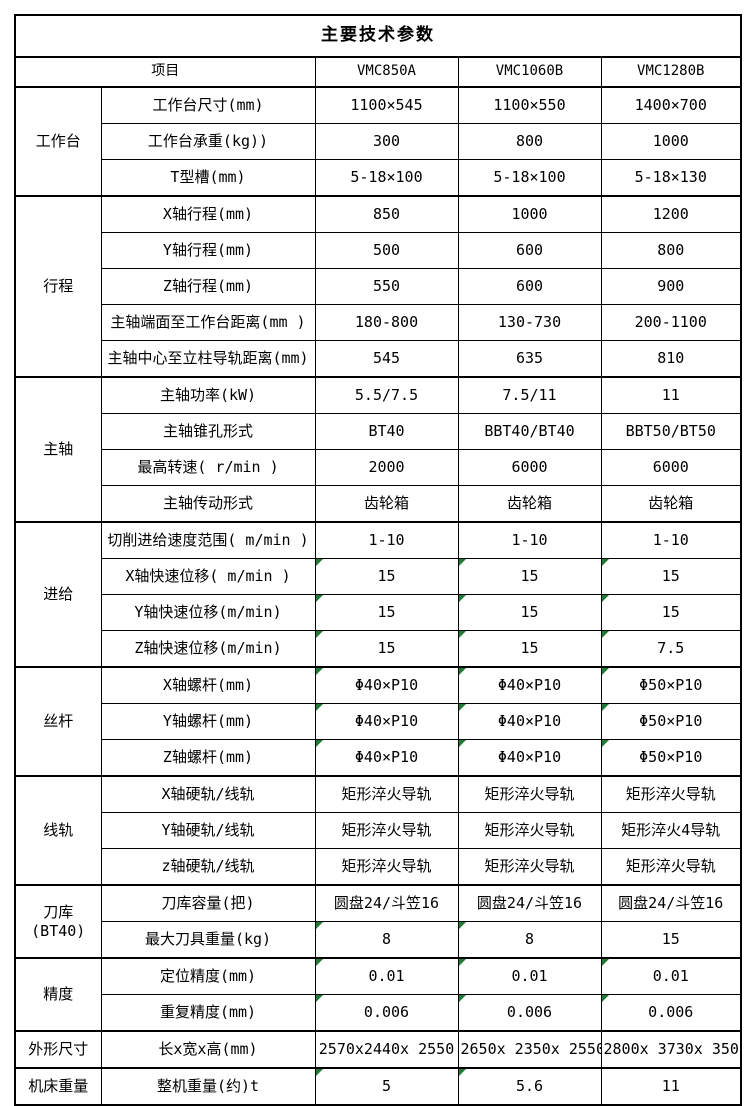 The width and height of the screenshot is (754, 1106). What do you see at coordinates (386, 867) in the screenshot?
I see `spec-value-cell: 矩形淬火导轨` at bounding box center [386, 867].